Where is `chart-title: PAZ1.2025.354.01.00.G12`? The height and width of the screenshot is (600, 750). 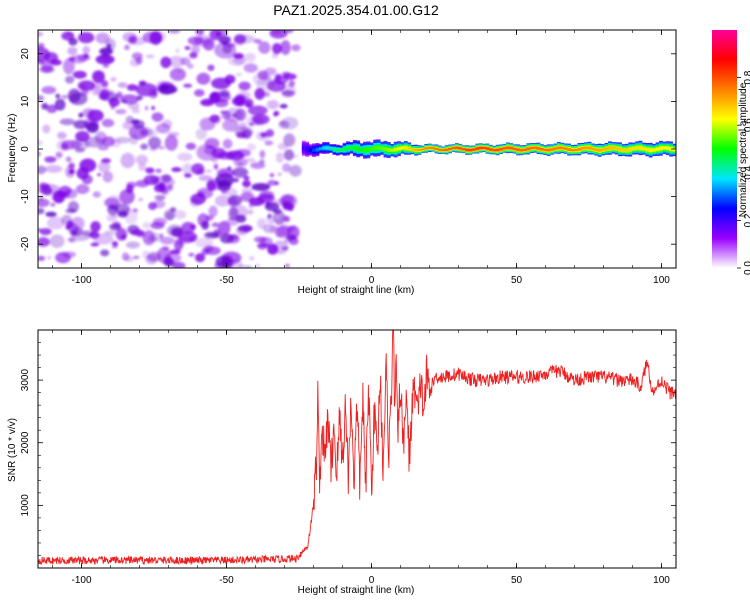 chart-title: PAZ1.2025.354.01.00.G12 is located at coordinates (356, 10).